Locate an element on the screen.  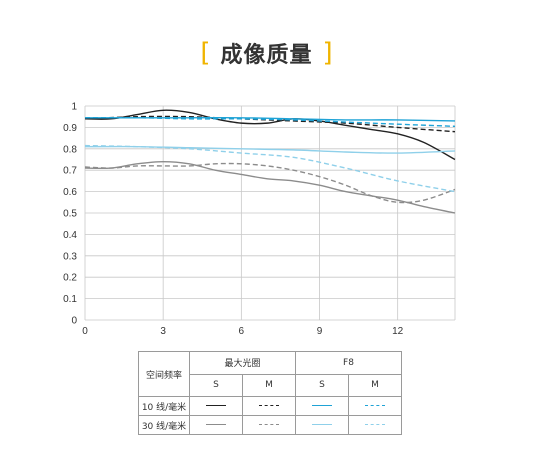
y-tick-label: 0.4 is located at coordinates (70, 235).